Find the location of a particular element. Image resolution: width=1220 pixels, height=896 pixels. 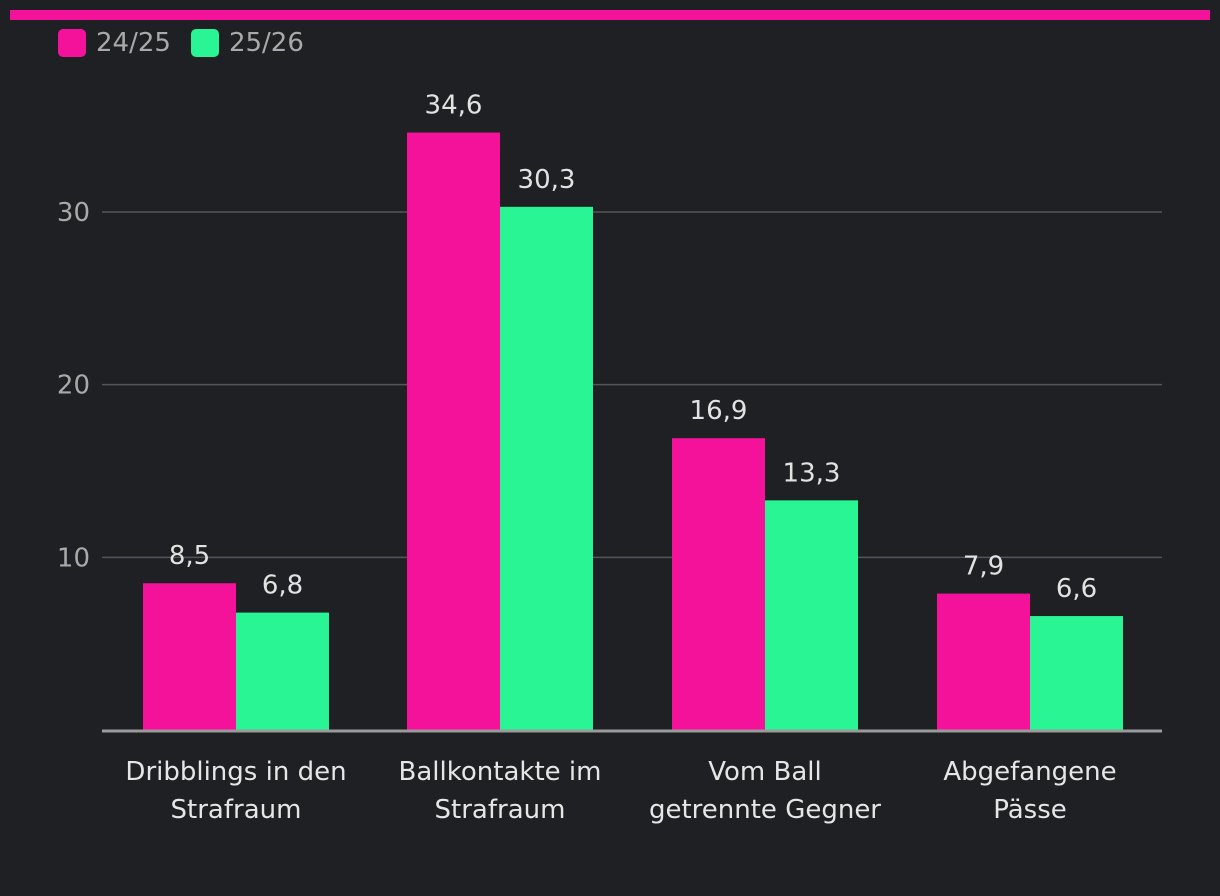

data-label-2-1: 6,8 is located at coordinates (282, 586).